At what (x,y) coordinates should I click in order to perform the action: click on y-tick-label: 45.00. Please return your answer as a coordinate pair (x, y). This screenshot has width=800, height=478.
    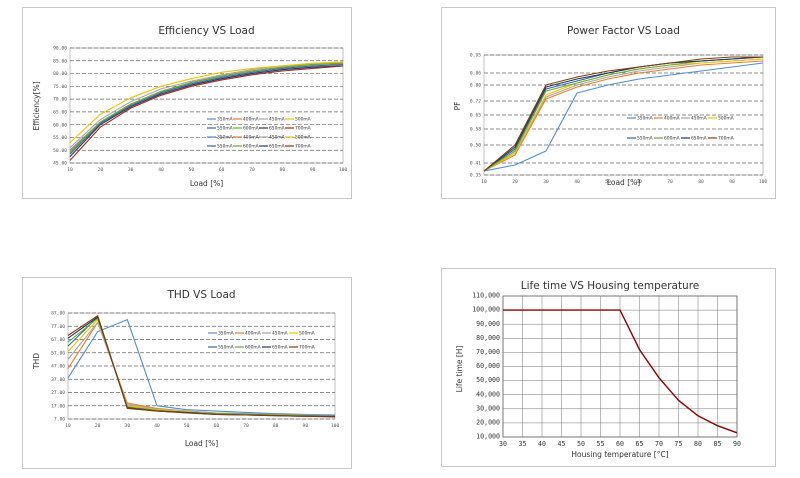
    Looking at the image, I should click on (60, 164).